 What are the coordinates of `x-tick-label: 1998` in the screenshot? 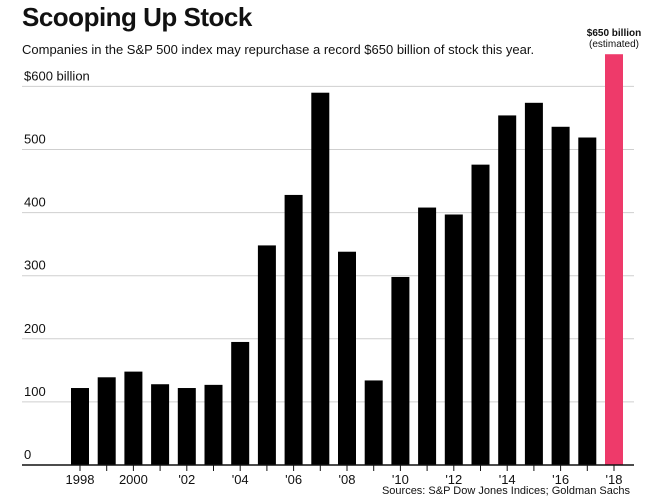 It's located at (80, 479).